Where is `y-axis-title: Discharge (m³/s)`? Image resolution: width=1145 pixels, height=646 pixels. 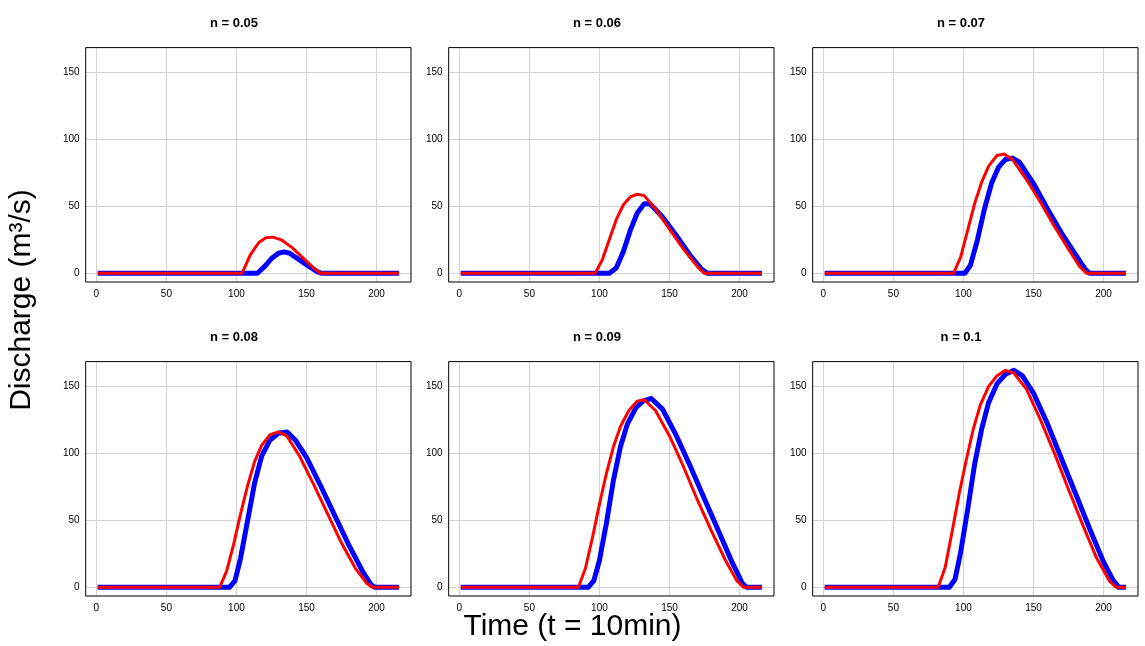
y-axis-title: Discharge (m³/s) is located at coordinates (20, 300).